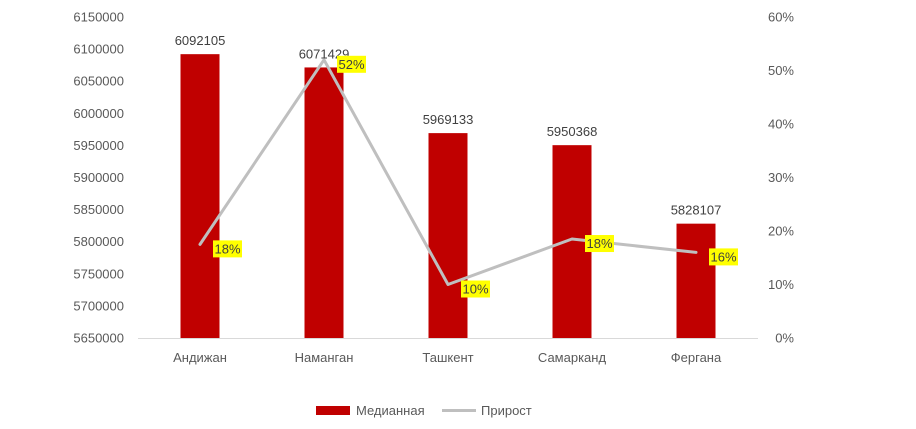 This screenshot has height=429, width=916. Describe the element at coordinates (98, 145) in the screenshot. I see `left-axis-tick-label: 5950000` at that location.